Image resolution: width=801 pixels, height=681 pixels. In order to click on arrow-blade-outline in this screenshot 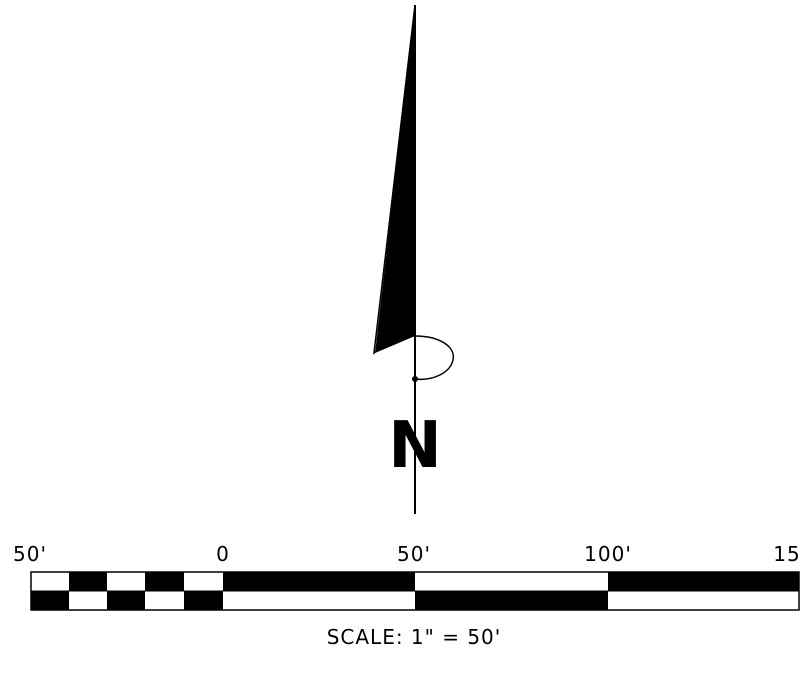, I will do `click(394, 179)`.